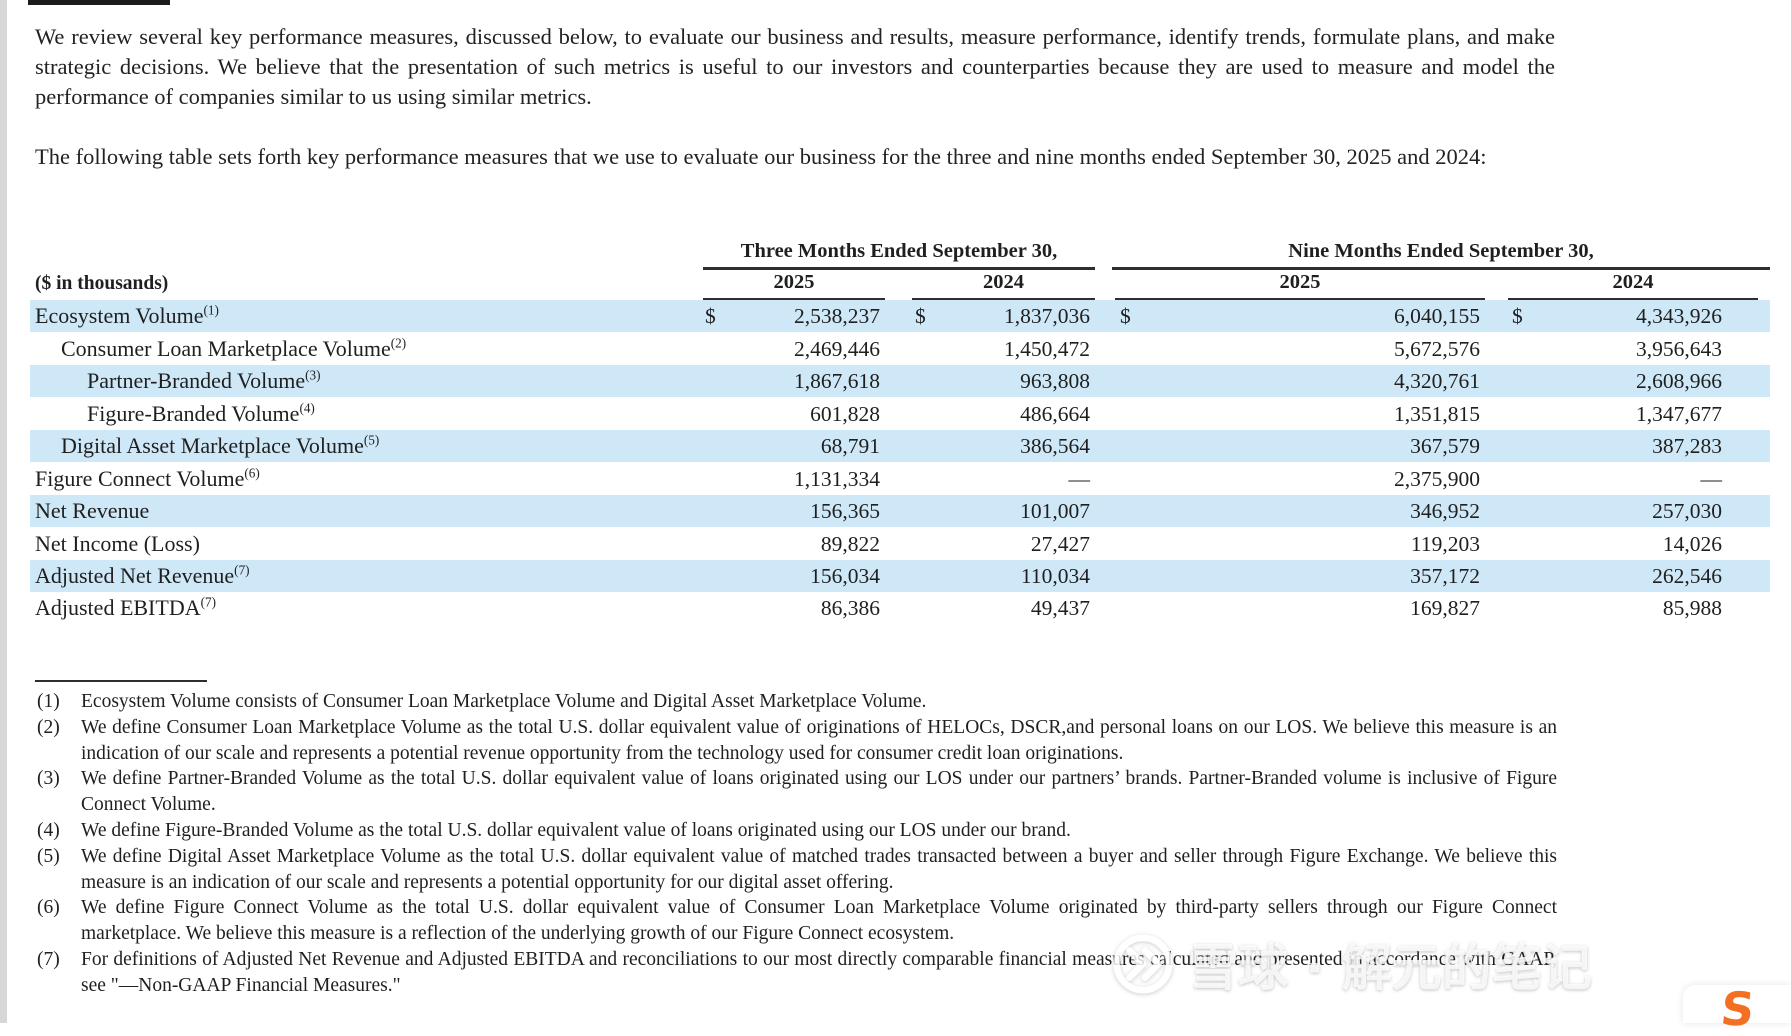 This screenshot has width=1791, height=1036. Describe the element at coordinates (1047, 316) in the screenshot. I see `cell-value: 1,837,036` at that location.